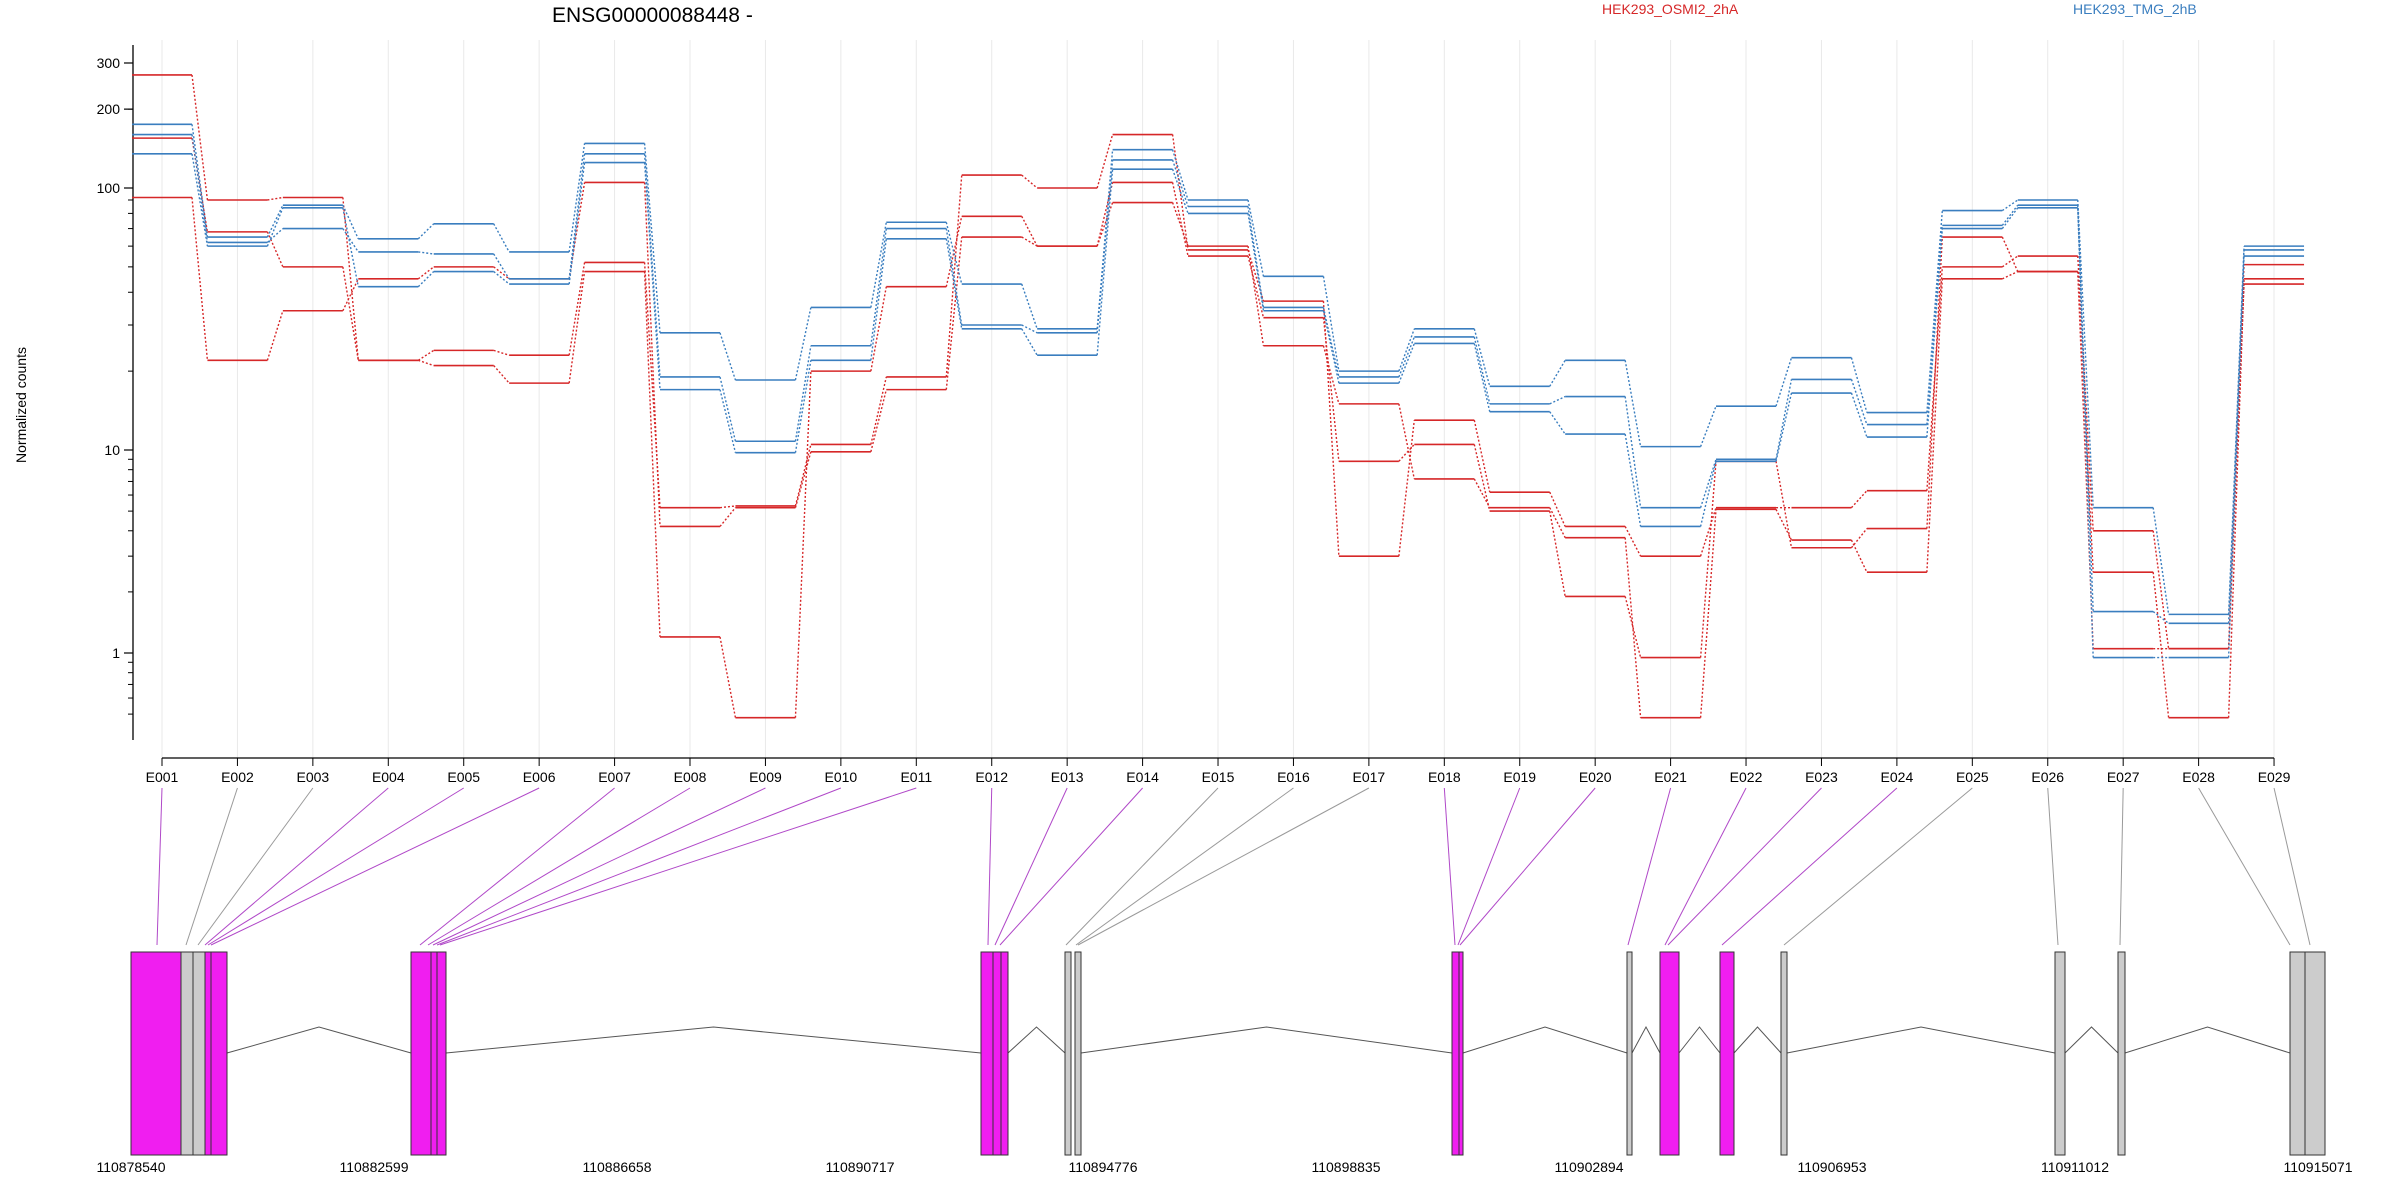 The width and height of the screenshot is (2400, 1200). What do you see at coordinates (21, 405) in the screenshot?
I see `y-axis-label: Normalized counts` at bounding box center [21, 405].